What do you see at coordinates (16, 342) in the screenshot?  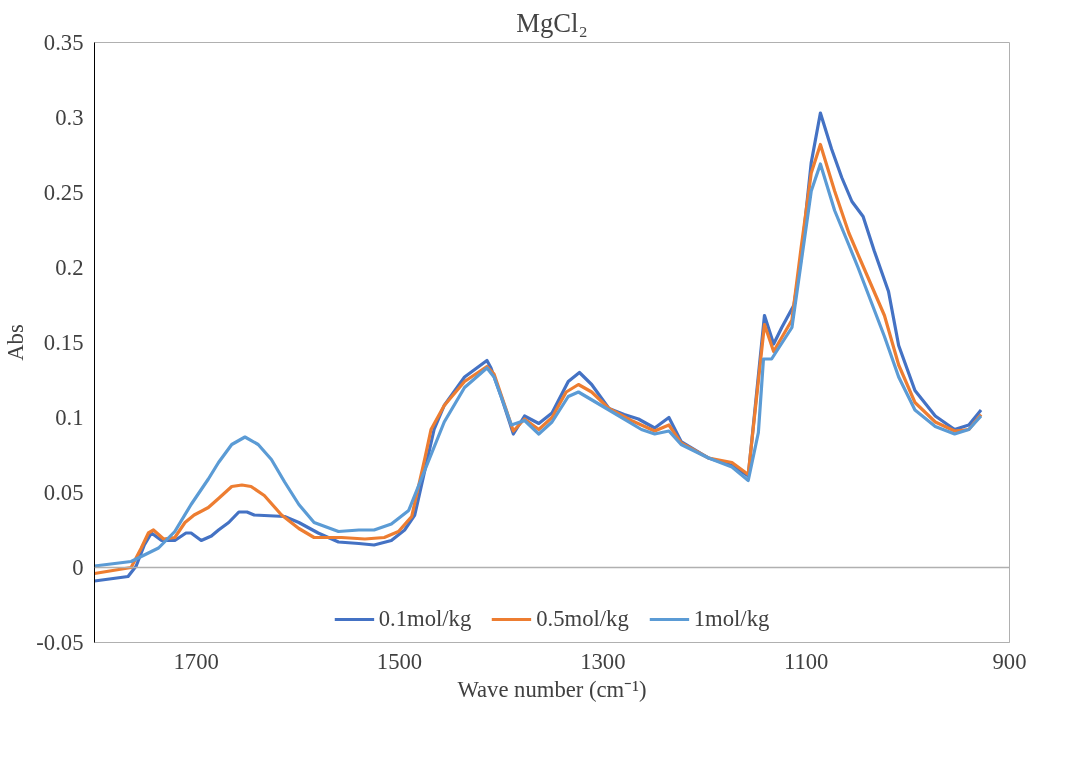 I see `y-axis-title: Abs` at bounding box center [16, 342].